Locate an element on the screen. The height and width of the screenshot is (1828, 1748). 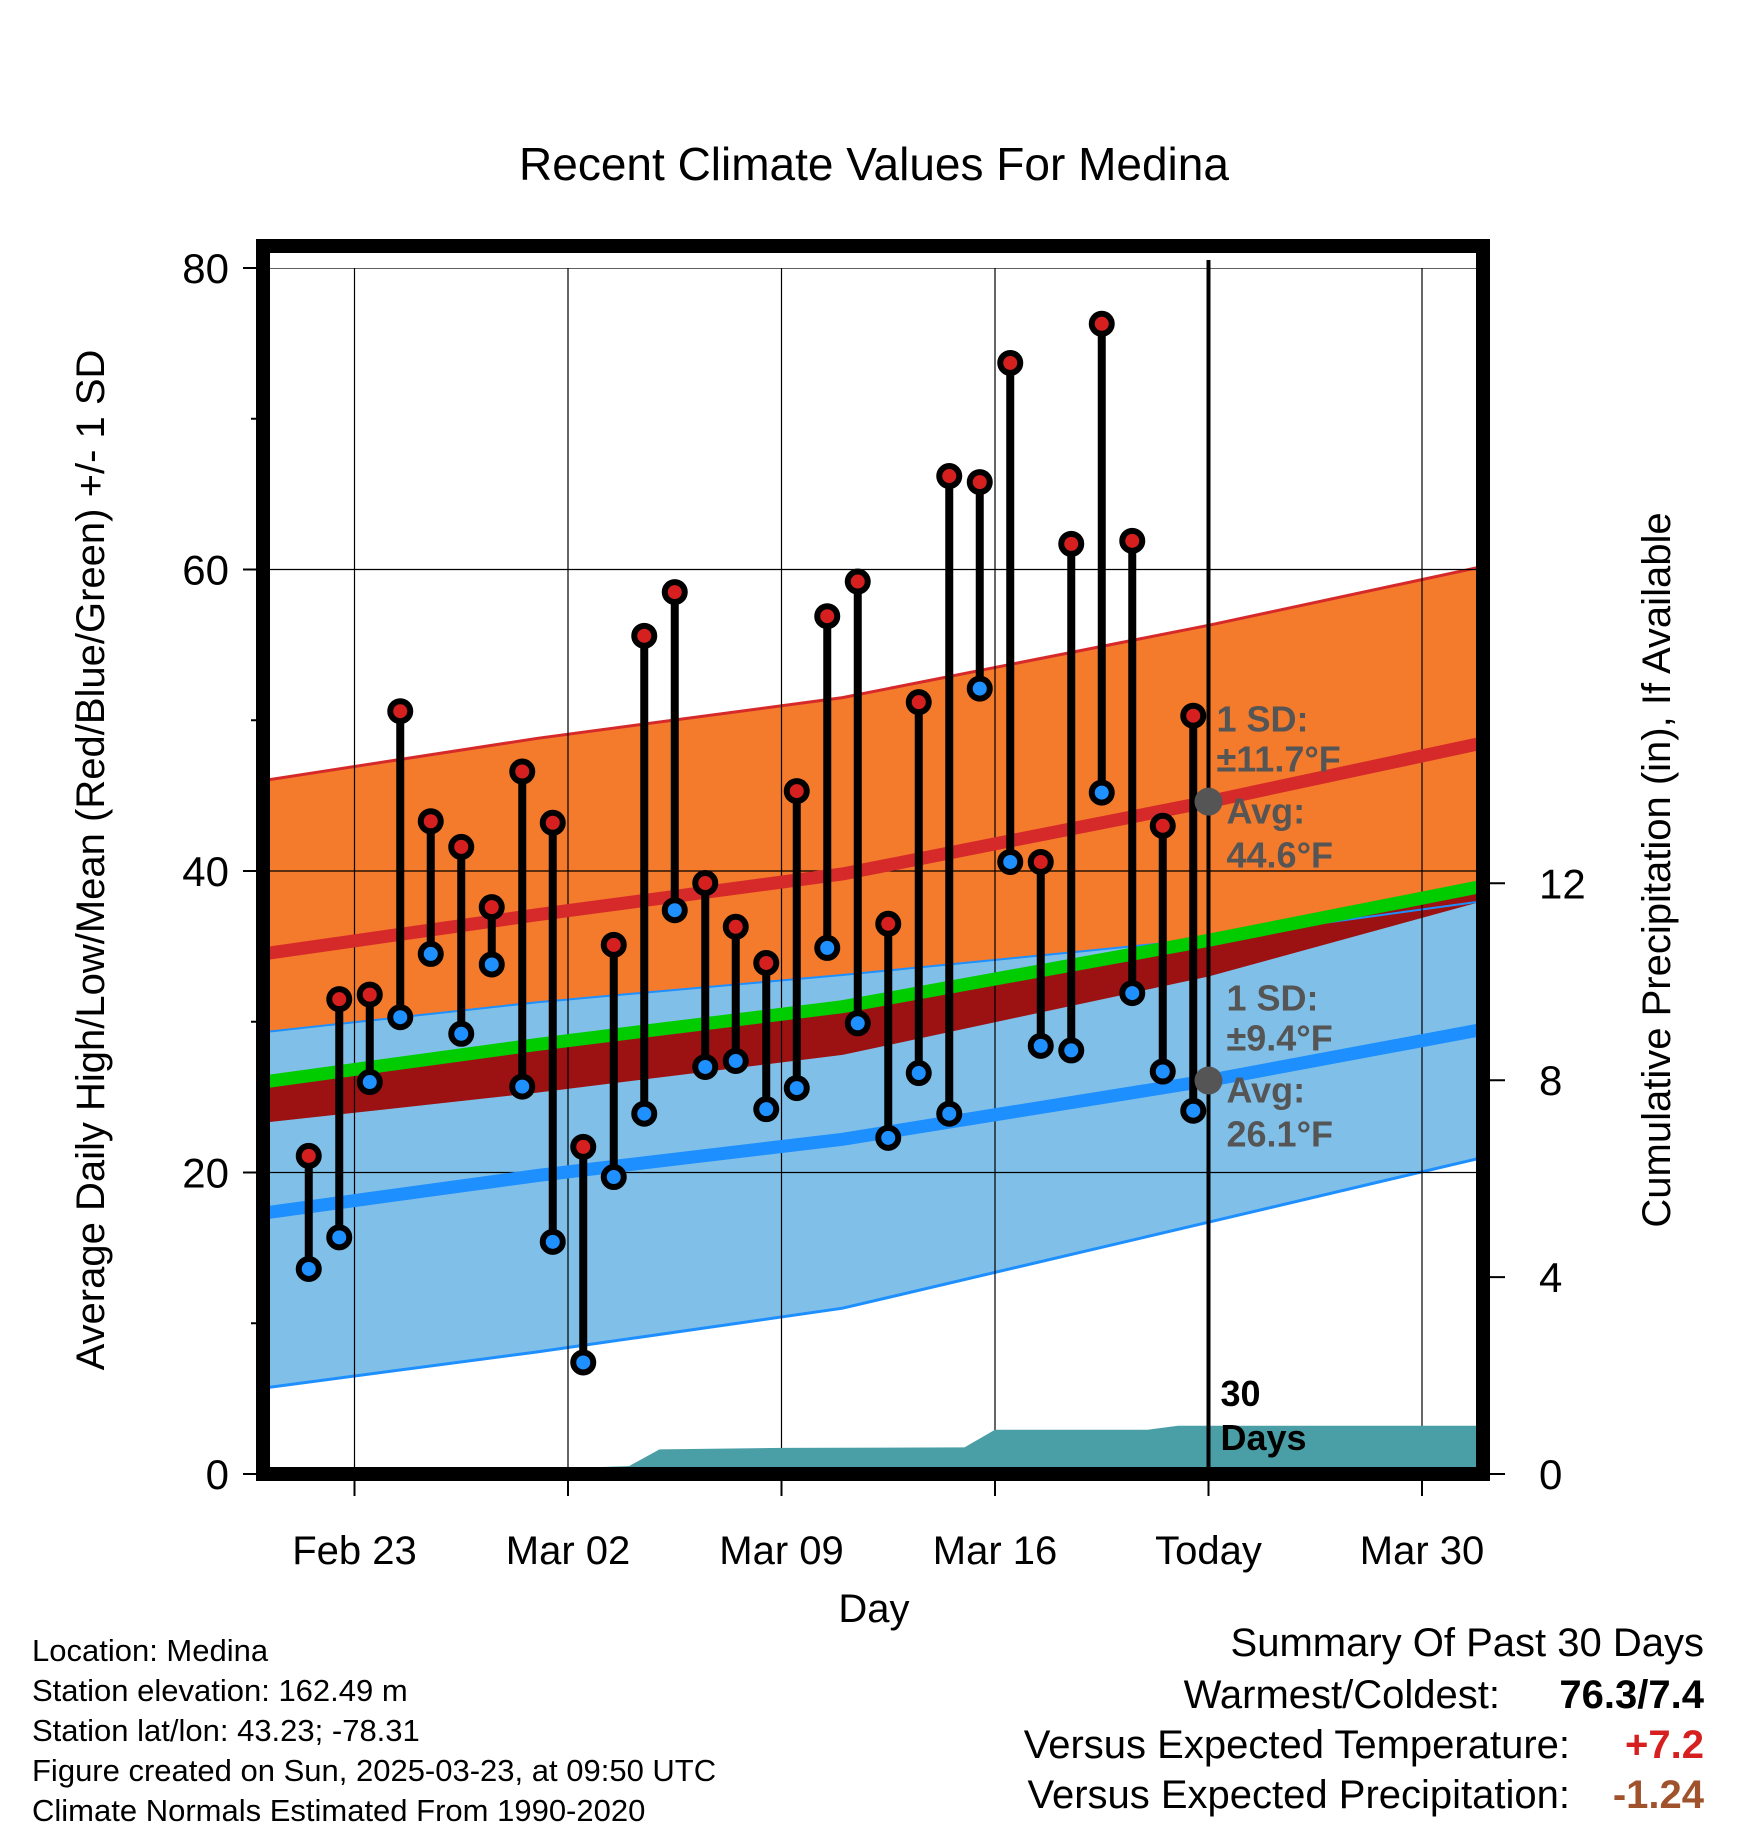
summary-warmest-value: 76.3/7.4 is located at coordinates (1631, 1695).